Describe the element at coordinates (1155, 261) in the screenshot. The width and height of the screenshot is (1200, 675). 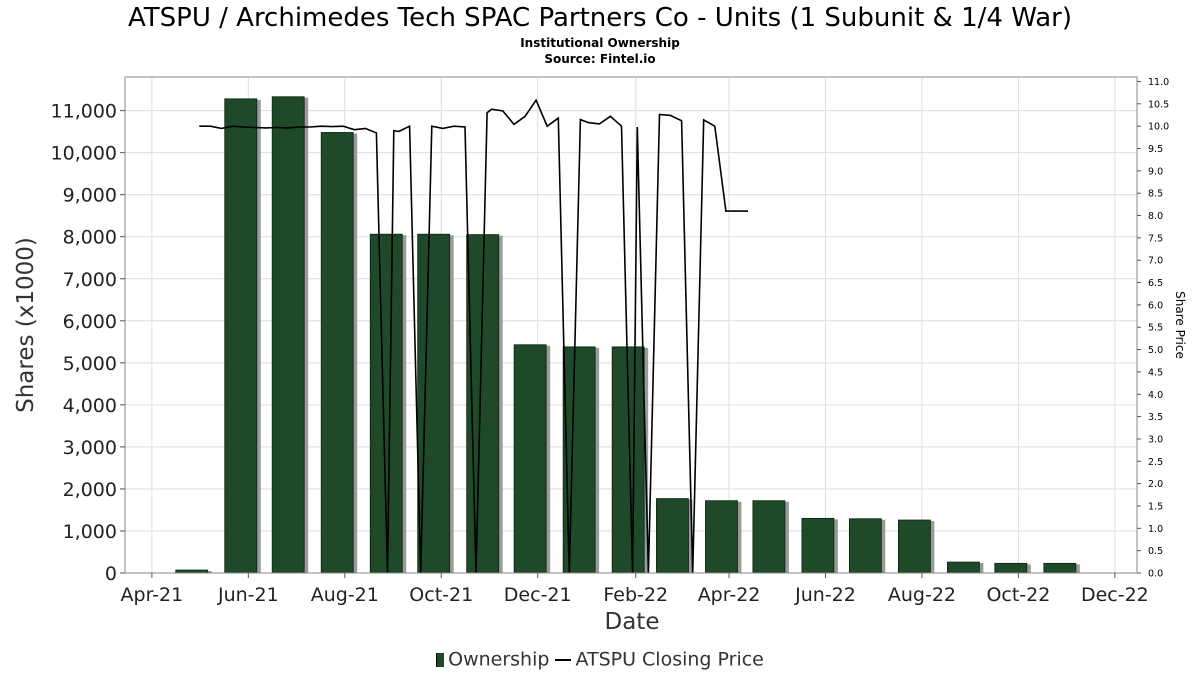
I see `y2-tick-label: 7.0` at that location.